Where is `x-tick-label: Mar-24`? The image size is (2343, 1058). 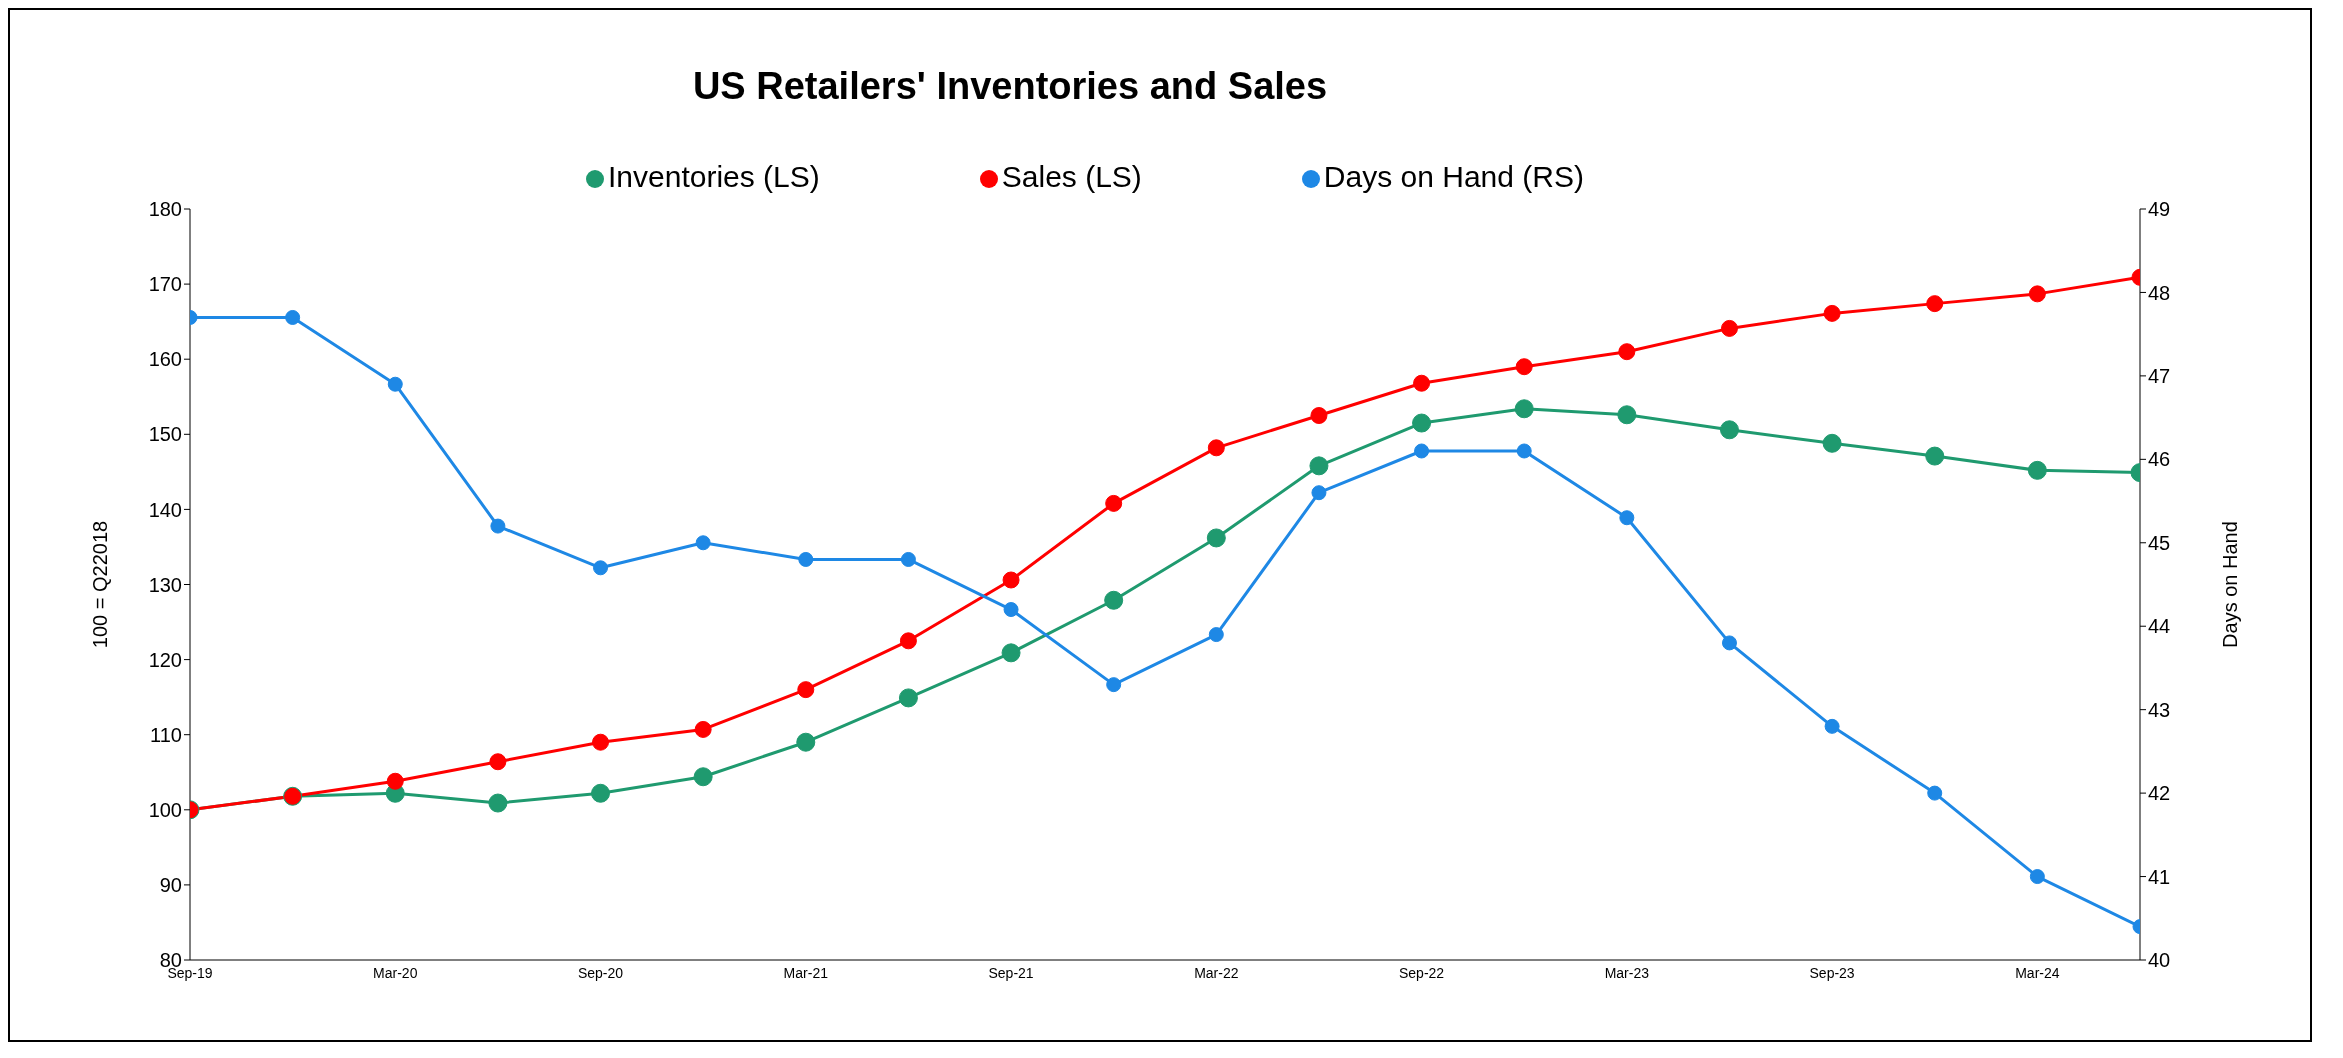
x-tick-label: Mar-24 is located at coordinates (2037, 972).